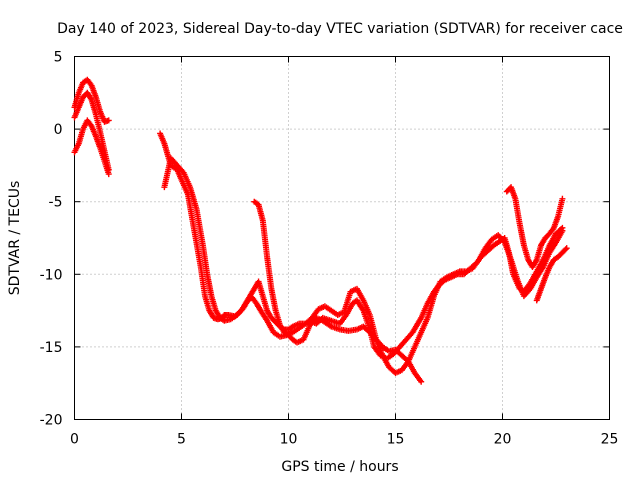  I want to click on y-tick-label: -15, so click(51, 348).